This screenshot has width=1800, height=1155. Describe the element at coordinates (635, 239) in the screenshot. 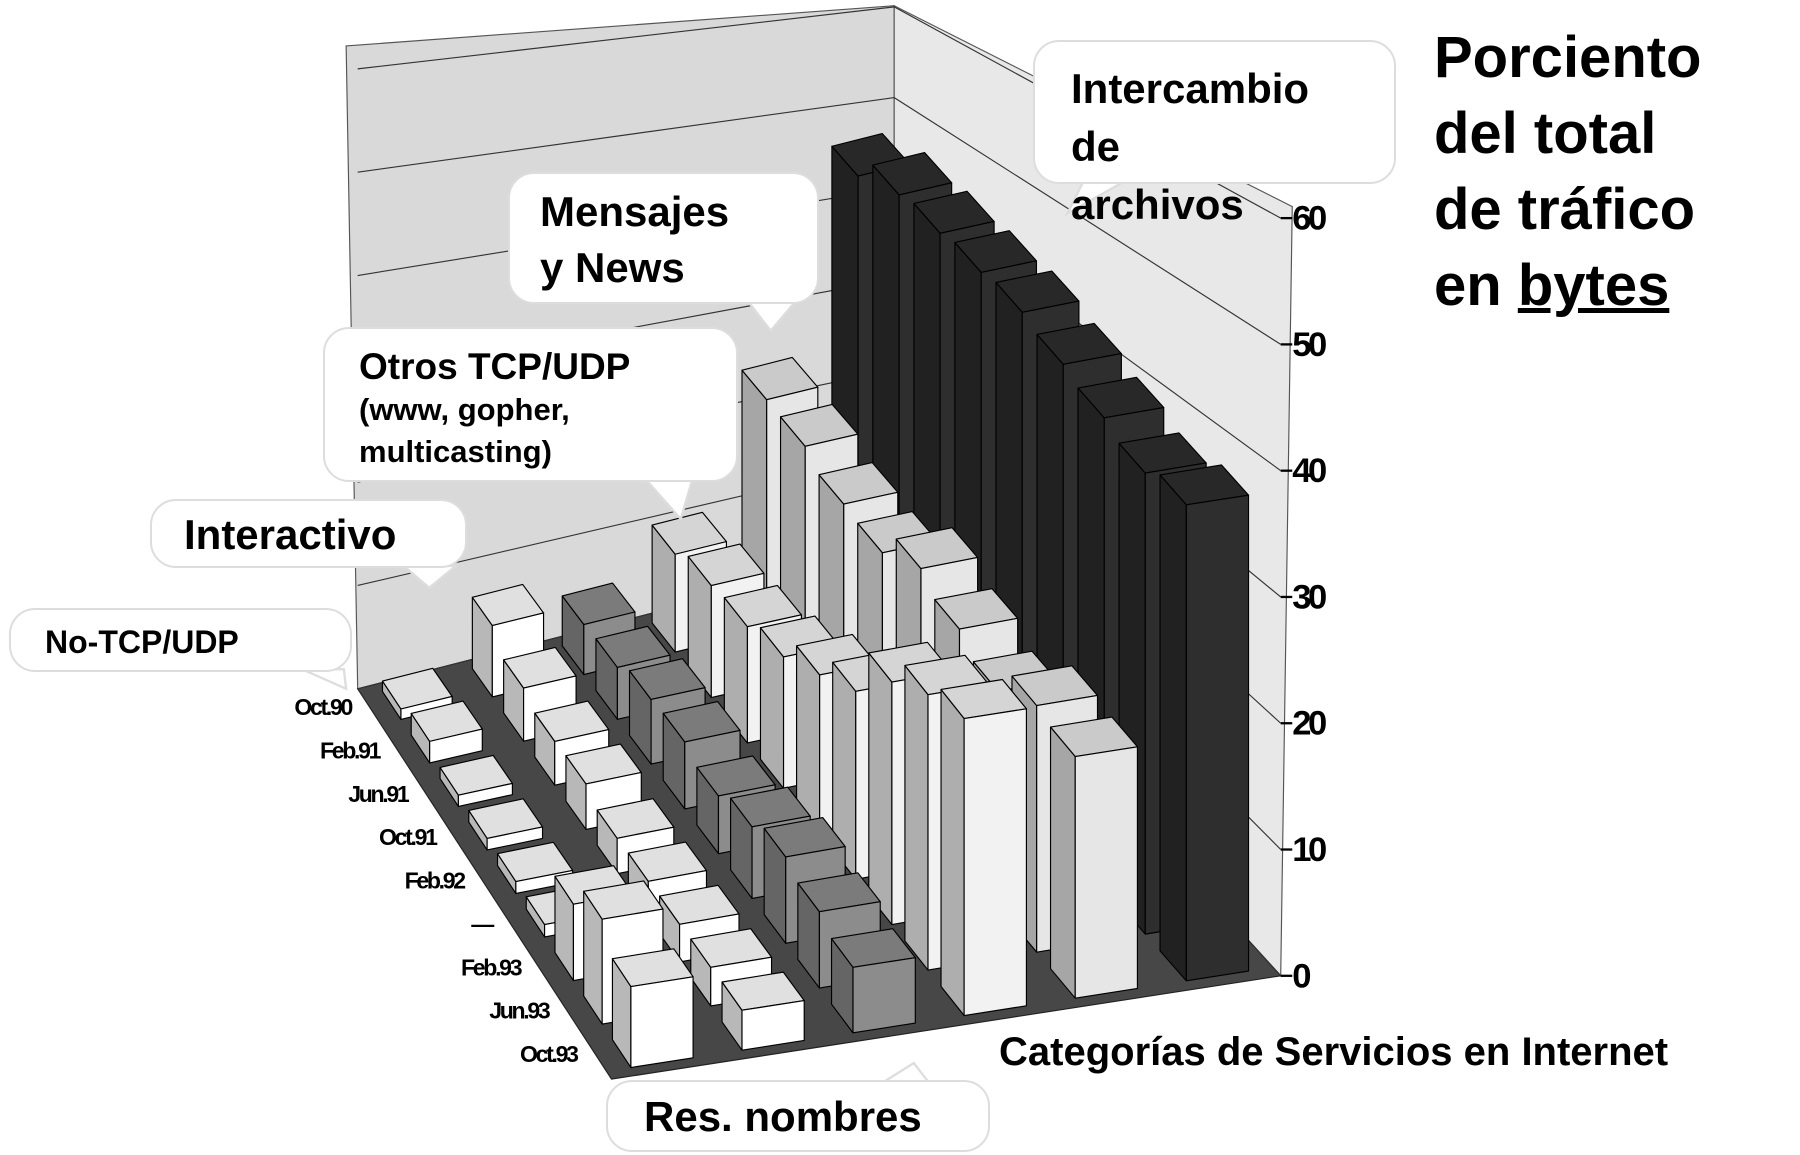

I see `legend-entry: Mensajes y News` at that location.